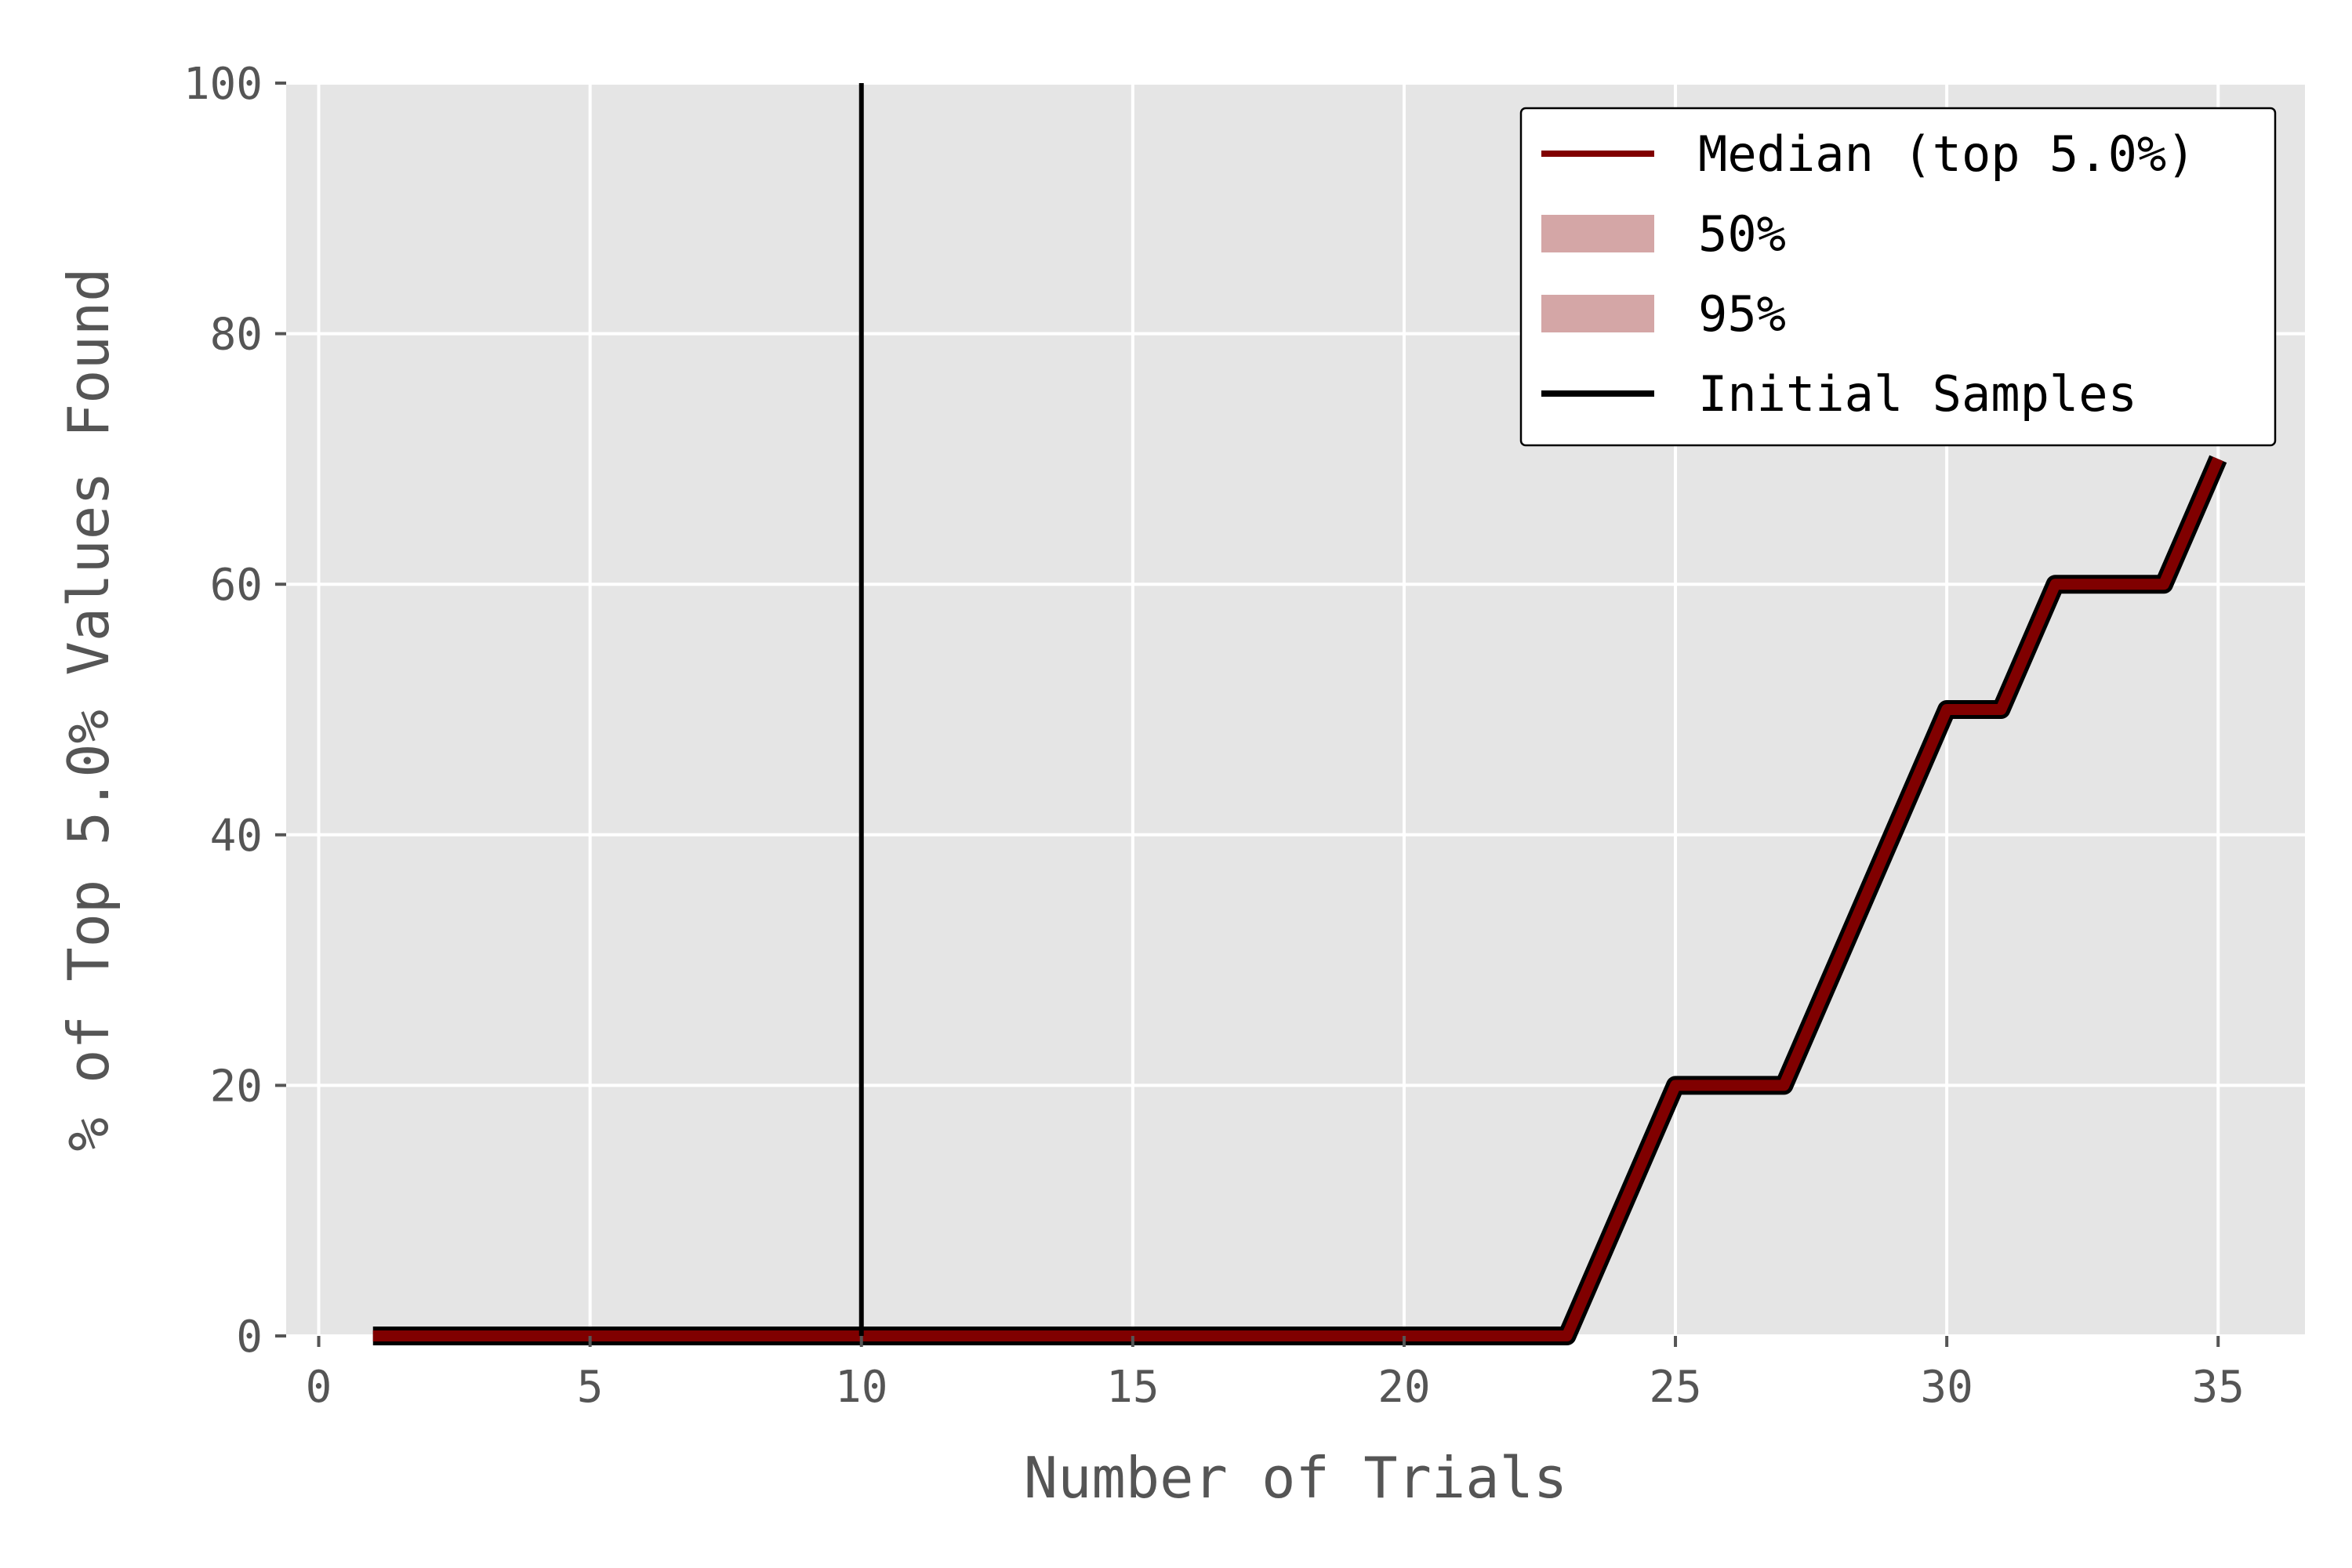  What do you see at coordinates (1917, 394) in the screenshot?
I see `legend-entry-label: Initial Samples` at bounding box center [1917, 394].